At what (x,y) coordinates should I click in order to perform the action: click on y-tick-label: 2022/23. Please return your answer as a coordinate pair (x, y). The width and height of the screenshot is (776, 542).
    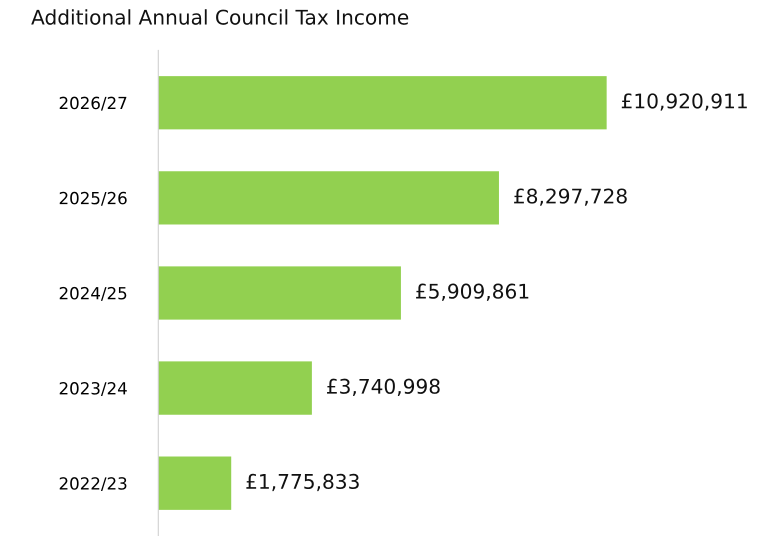
    Looking at the image, I should click on (93, 484).